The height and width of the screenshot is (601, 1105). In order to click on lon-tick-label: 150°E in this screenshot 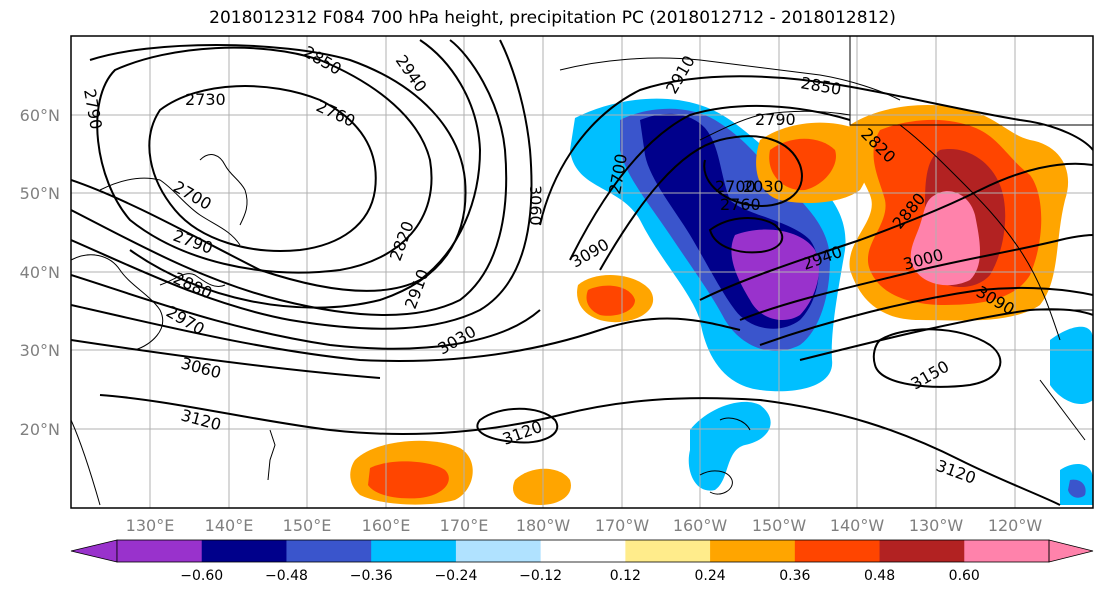, I will do `click(307, 525)`.